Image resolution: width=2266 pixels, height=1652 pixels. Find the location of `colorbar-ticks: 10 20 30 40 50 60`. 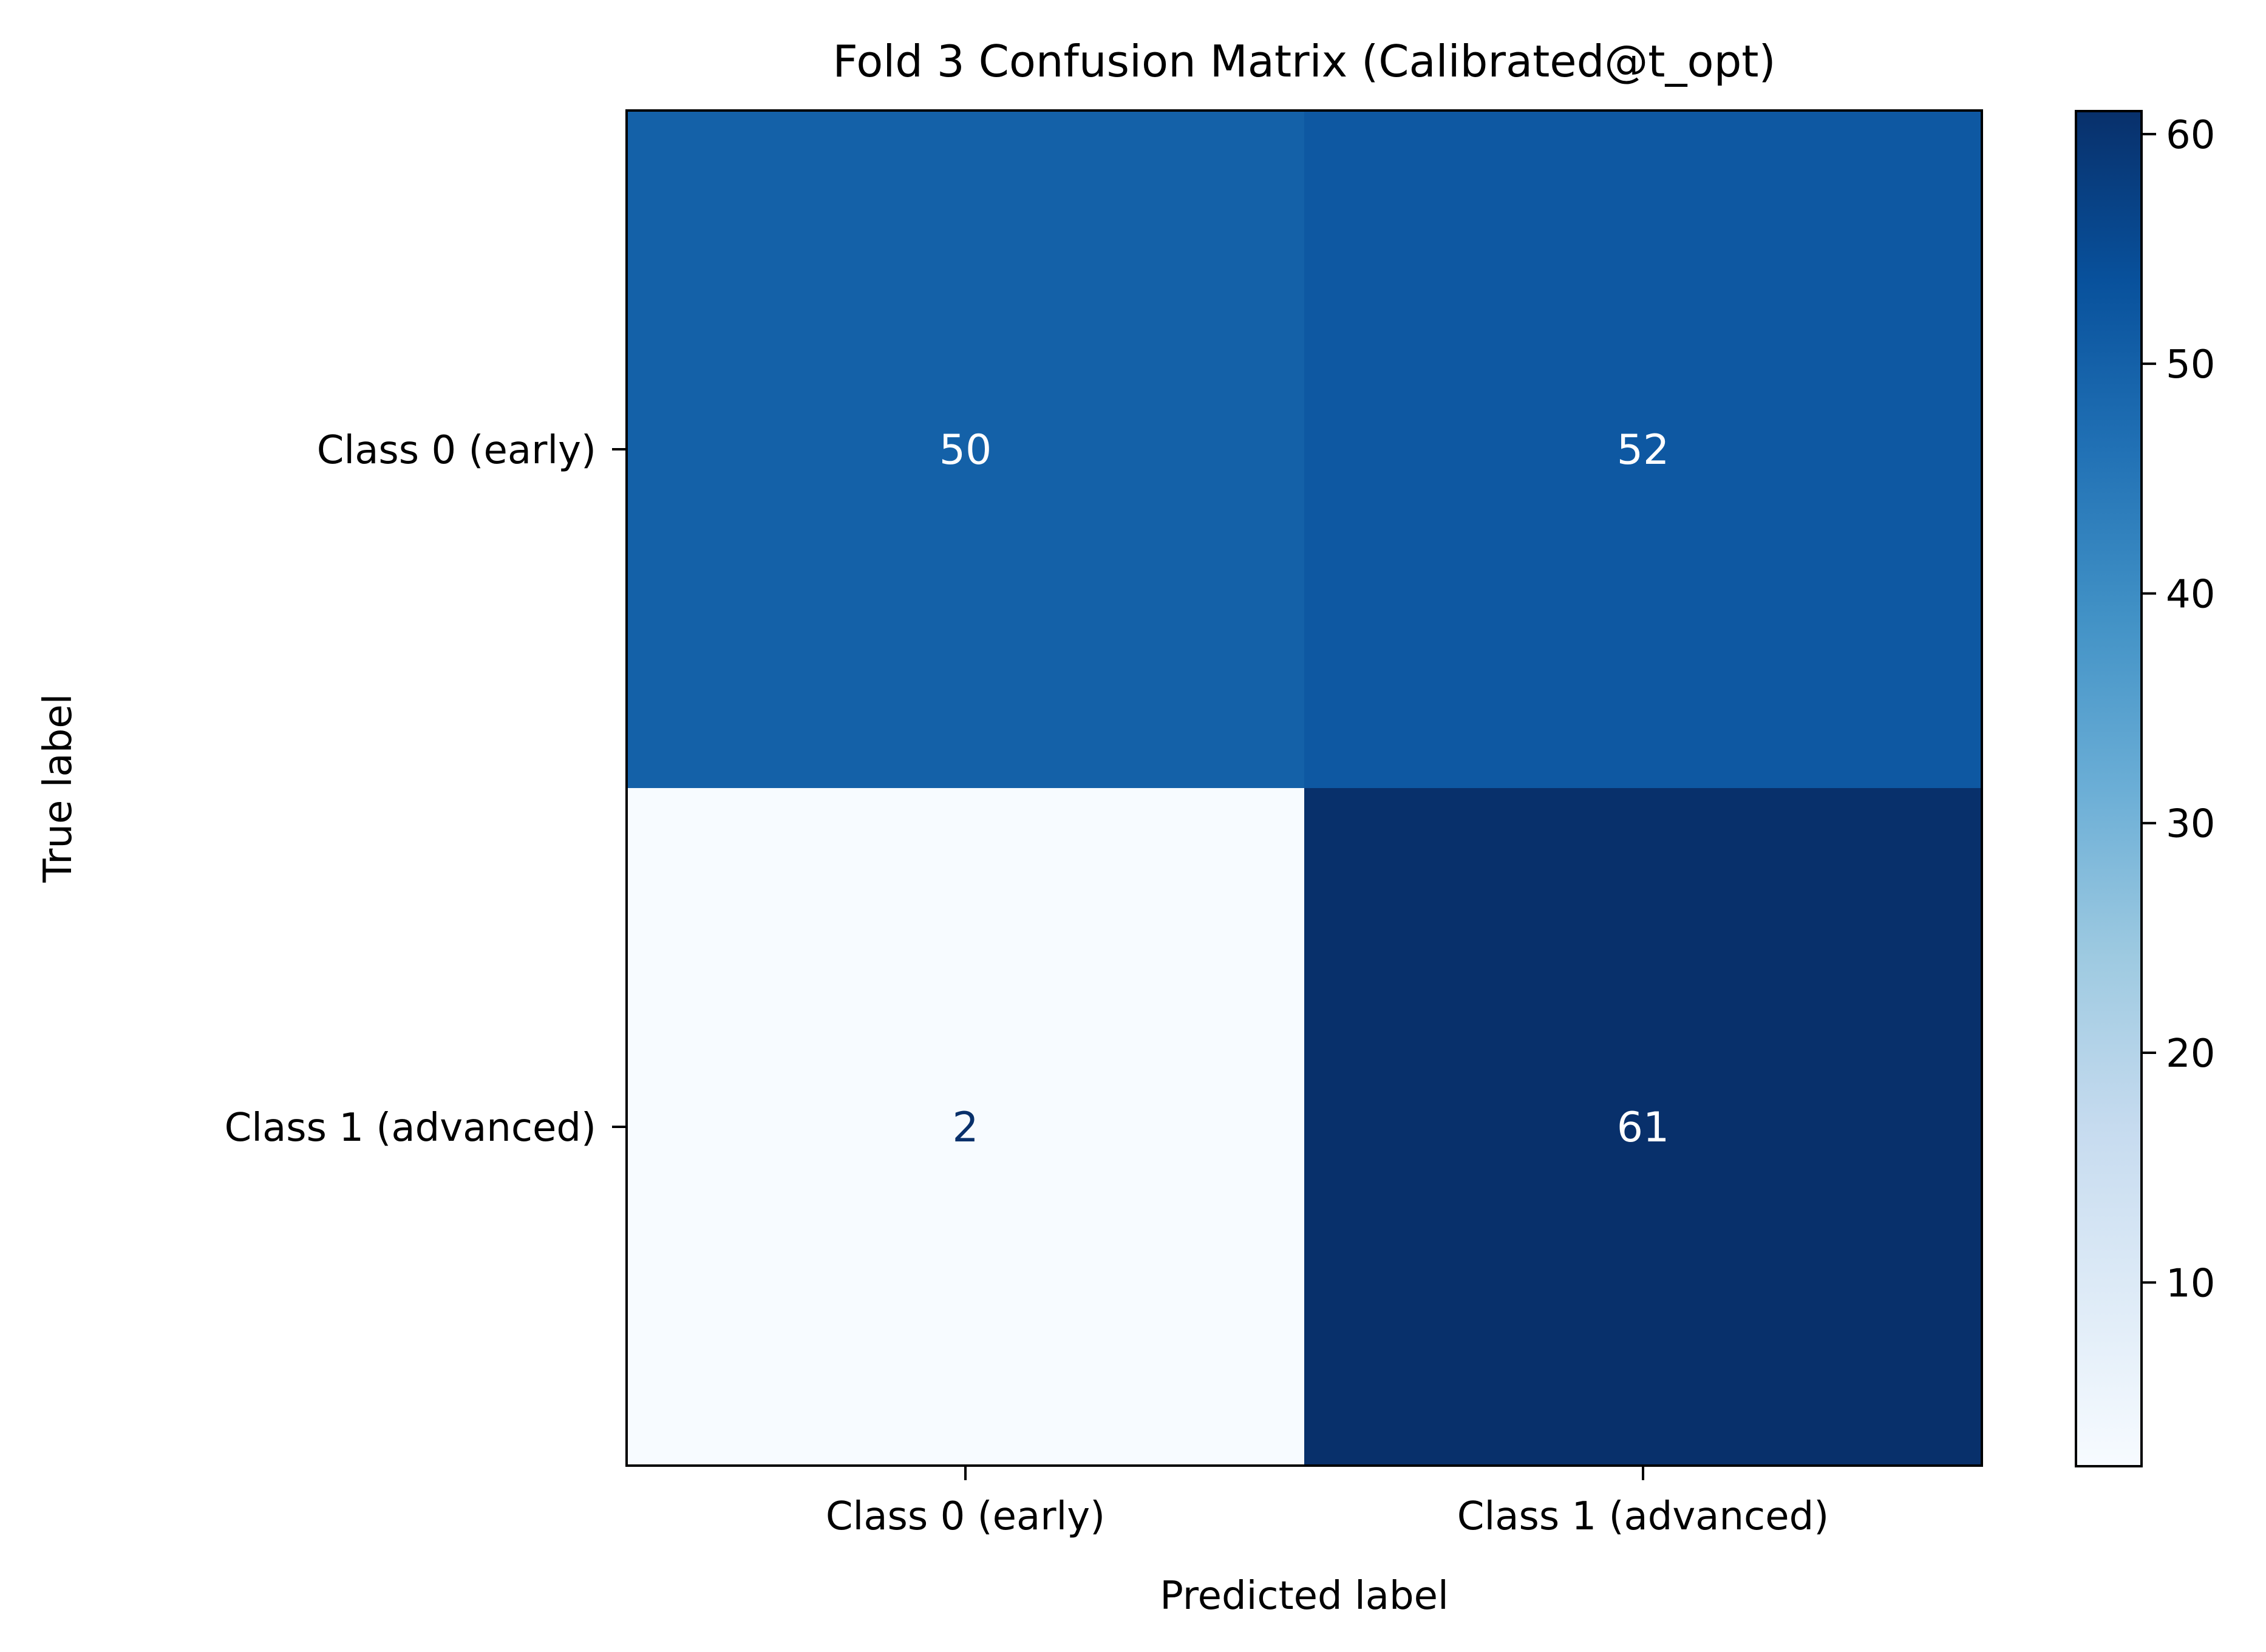

colorbar-ticks: 10 20 30 40 50 60 is located at coordinates (2178, 710).